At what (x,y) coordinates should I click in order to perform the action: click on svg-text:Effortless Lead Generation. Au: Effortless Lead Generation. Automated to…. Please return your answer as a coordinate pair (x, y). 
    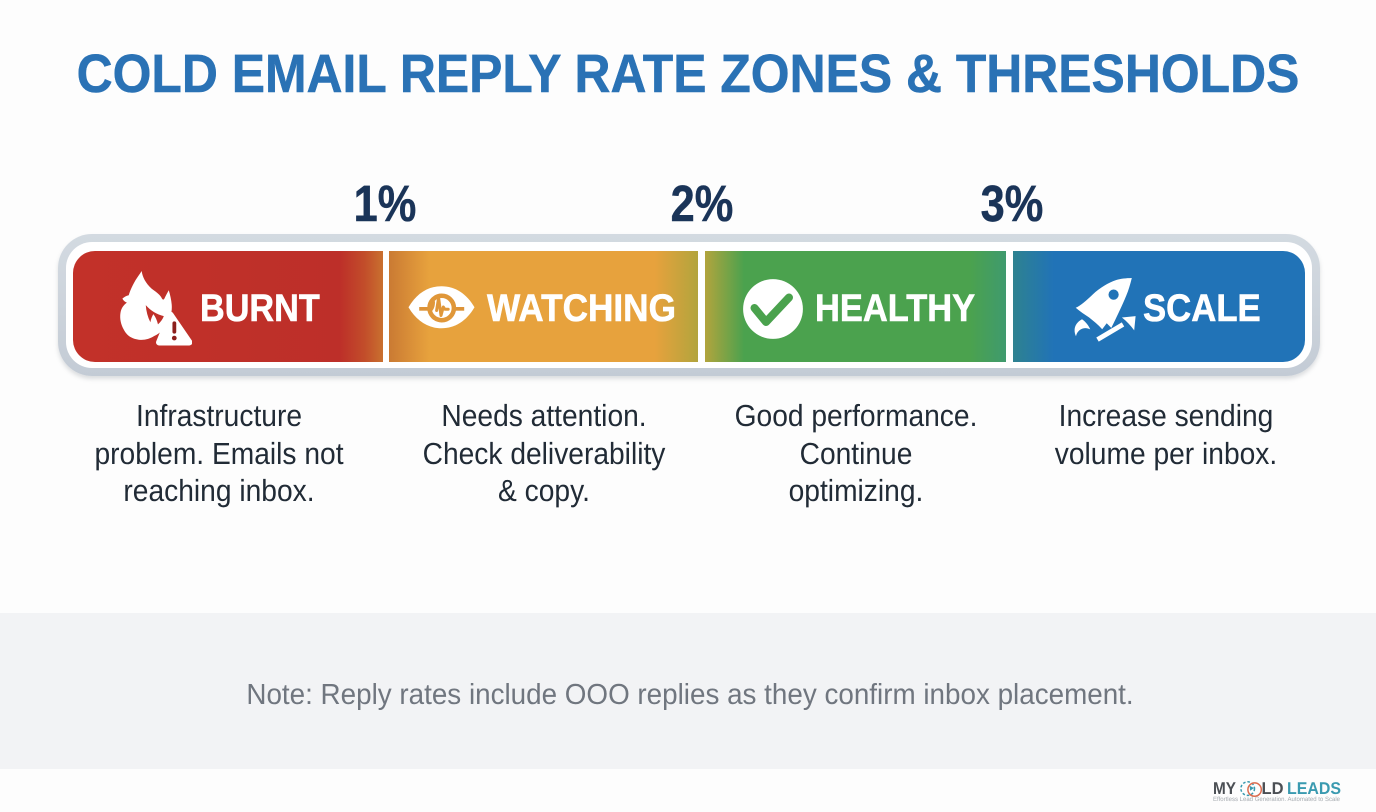
    Looking at the image, I should click on (1277, 799).